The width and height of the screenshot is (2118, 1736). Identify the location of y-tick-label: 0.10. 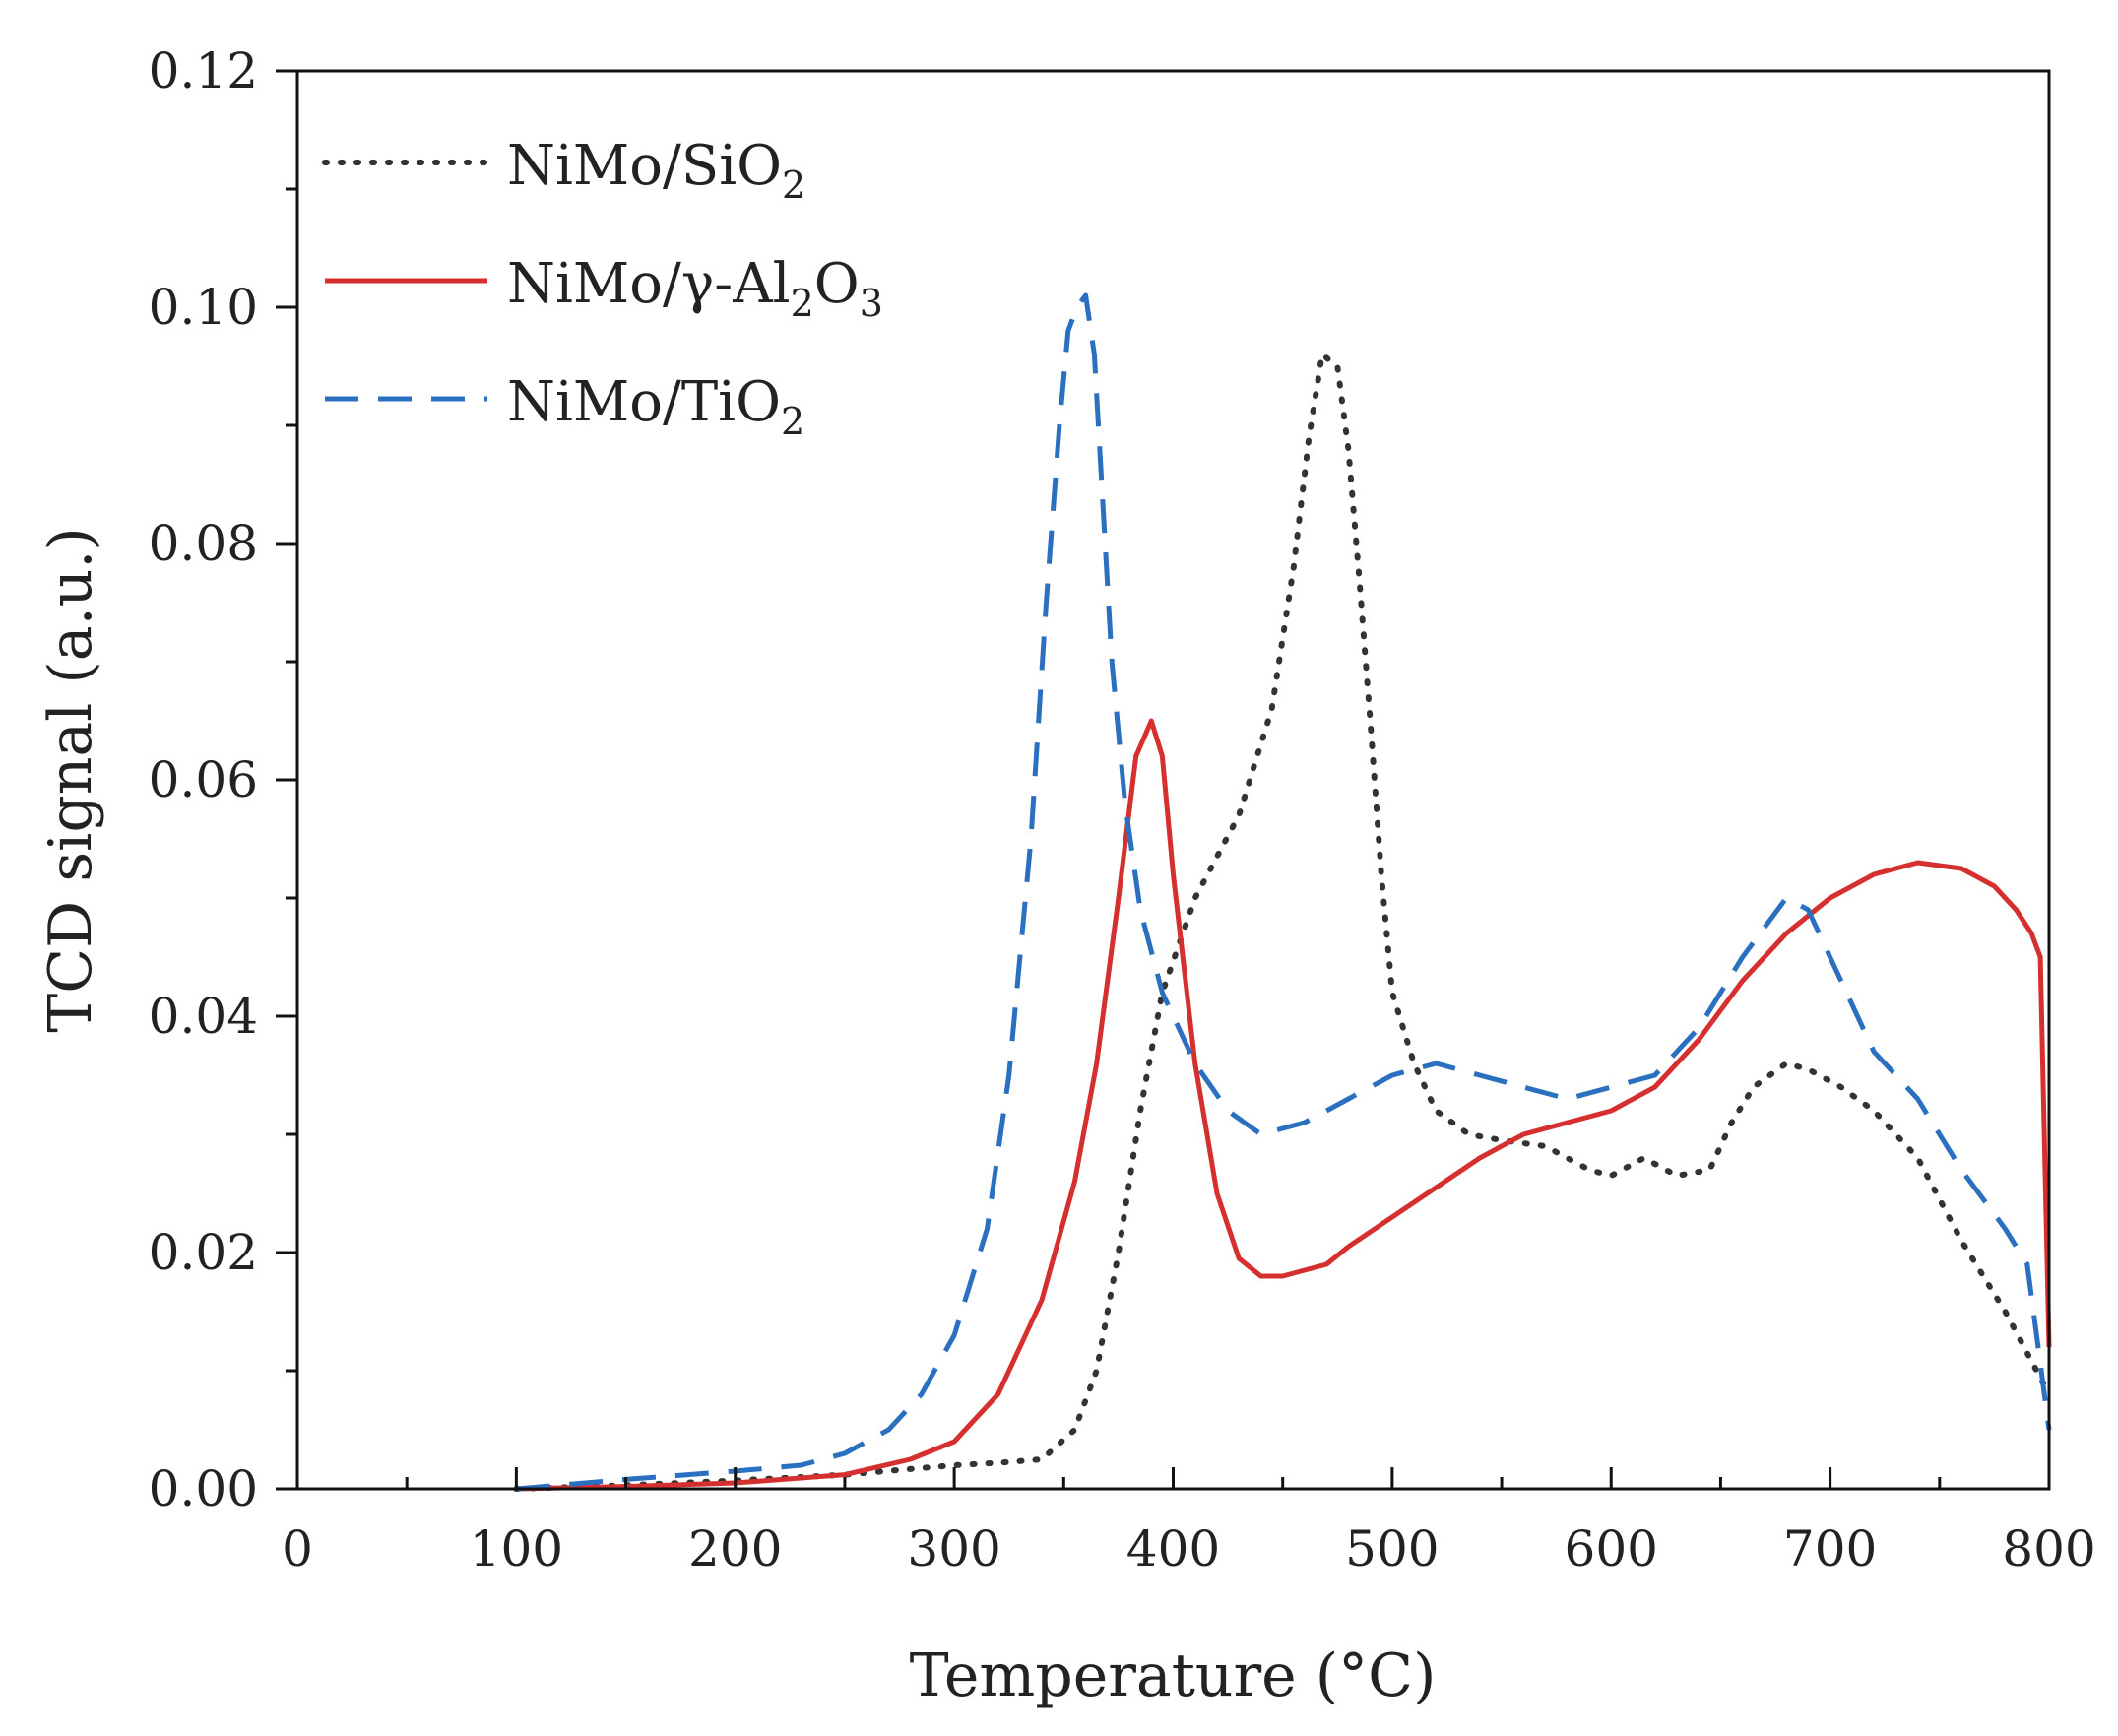
(203, 307).